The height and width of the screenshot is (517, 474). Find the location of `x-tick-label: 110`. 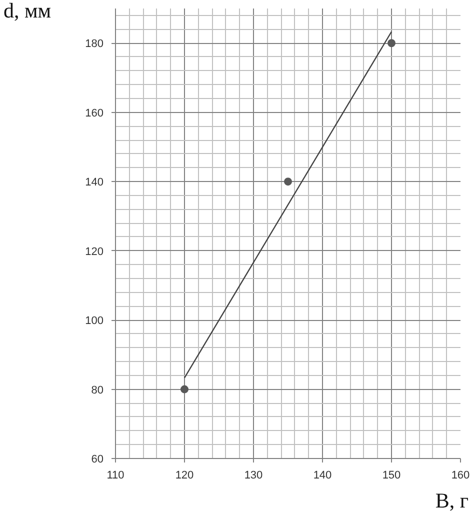

x-tick-label: 110 is located at coordinates (115, 476).